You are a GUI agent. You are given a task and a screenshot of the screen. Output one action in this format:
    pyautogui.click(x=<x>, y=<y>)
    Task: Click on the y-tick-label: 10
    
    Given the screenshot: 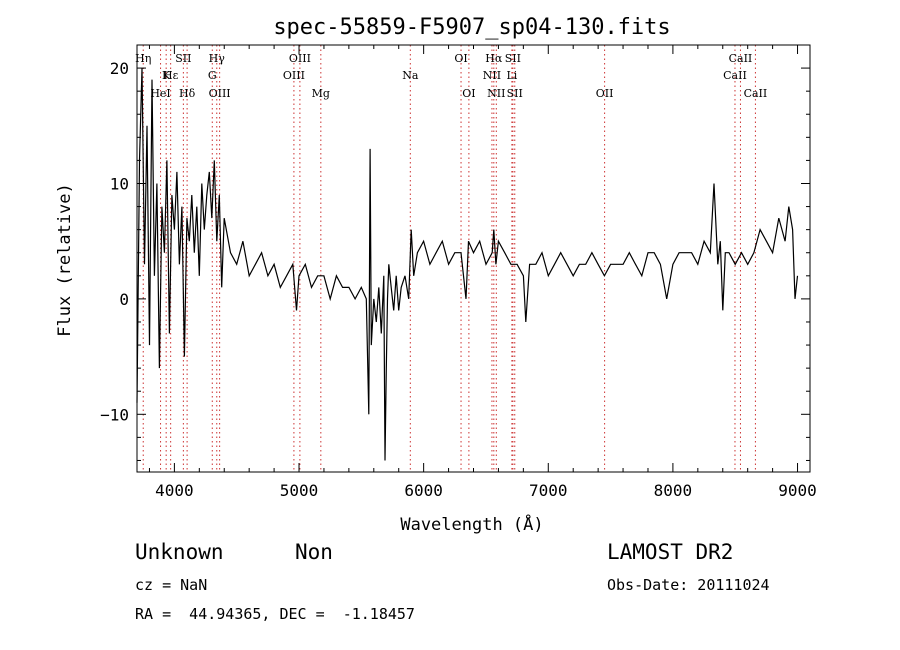 What is the action you would take?
    pyautogui.click(x=119, y=183)
    